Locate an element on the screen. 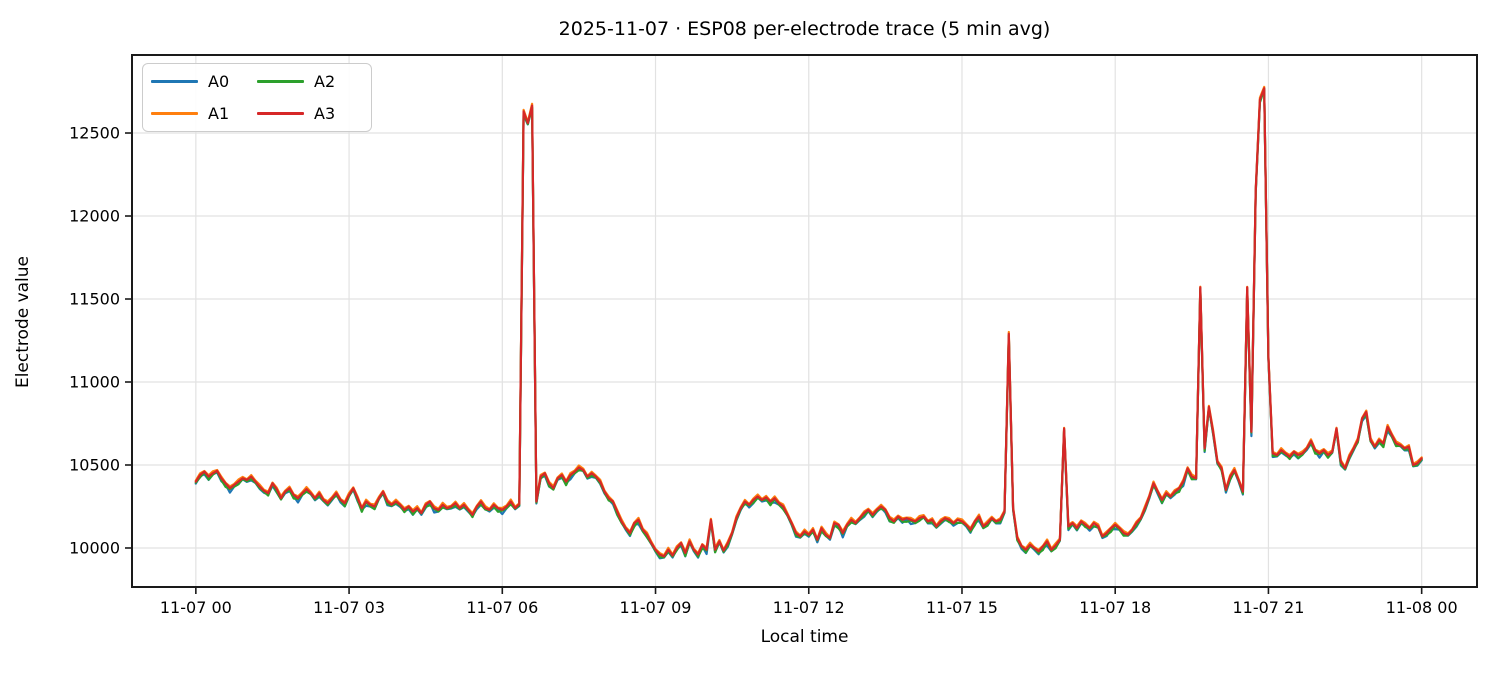 This screenshot has height=675, width=1500. legend: A0 A1 A2 A3 is located at coordinates (257, 97).